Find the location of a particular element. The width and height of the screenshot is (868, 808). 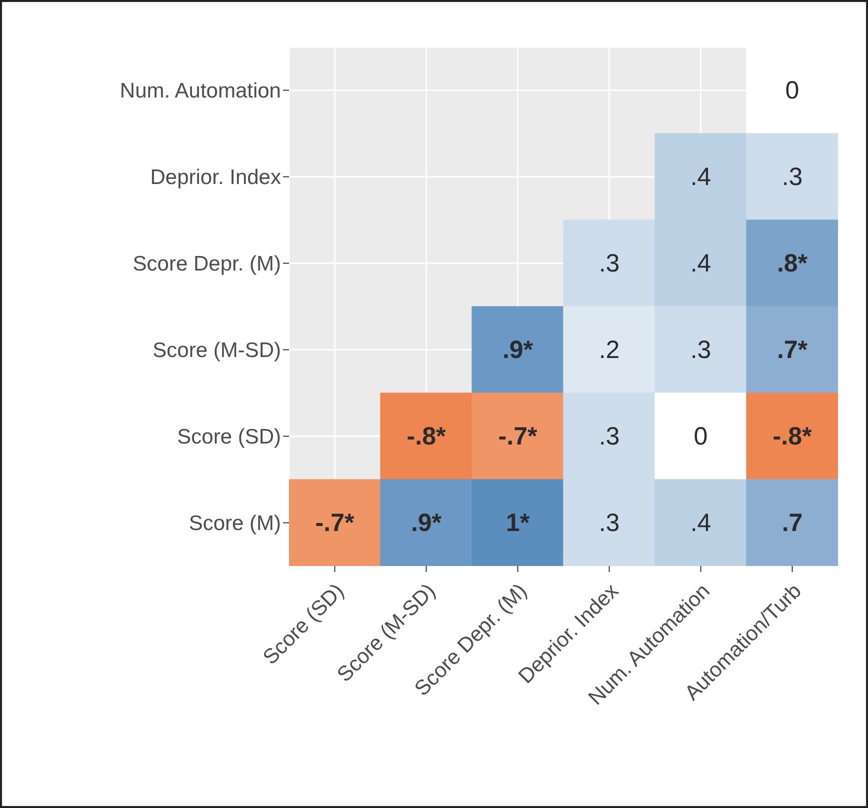

data-label: .2 is located at coordinates (609, 350).